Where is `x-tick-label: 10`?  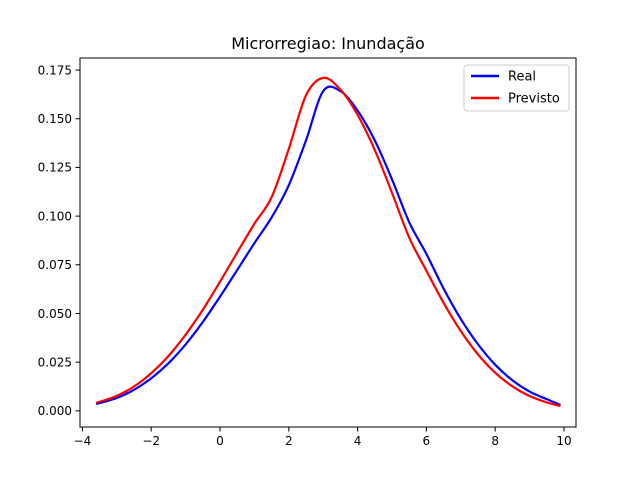 x-tick-label: 10 is located at coordinates (563, 441).